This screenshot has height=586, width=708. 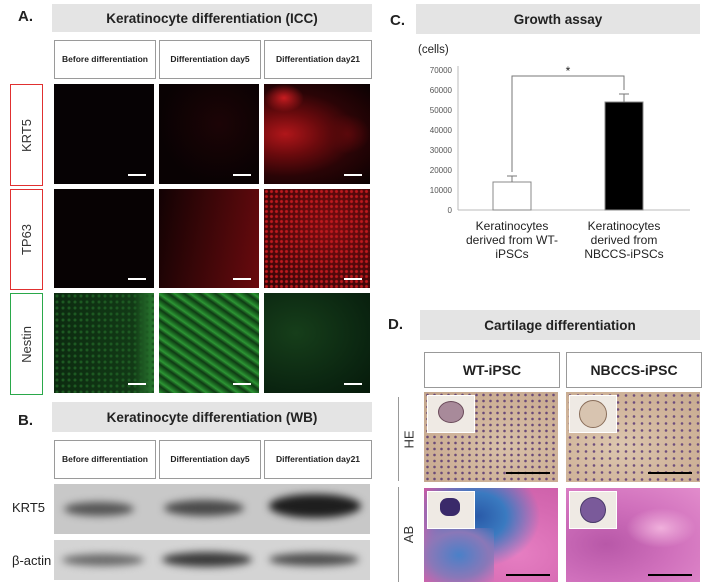 I want to click on histology-ab-nbccs, so click(x=633, y=535).